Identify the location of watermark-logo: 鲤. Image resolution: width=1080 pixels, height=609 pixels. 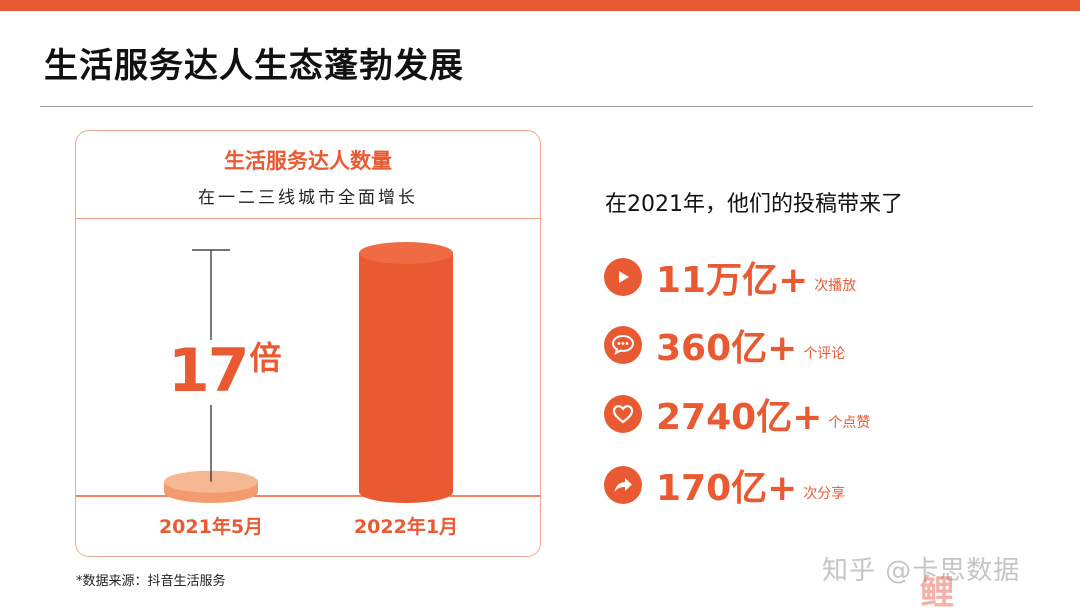
(937, 591).